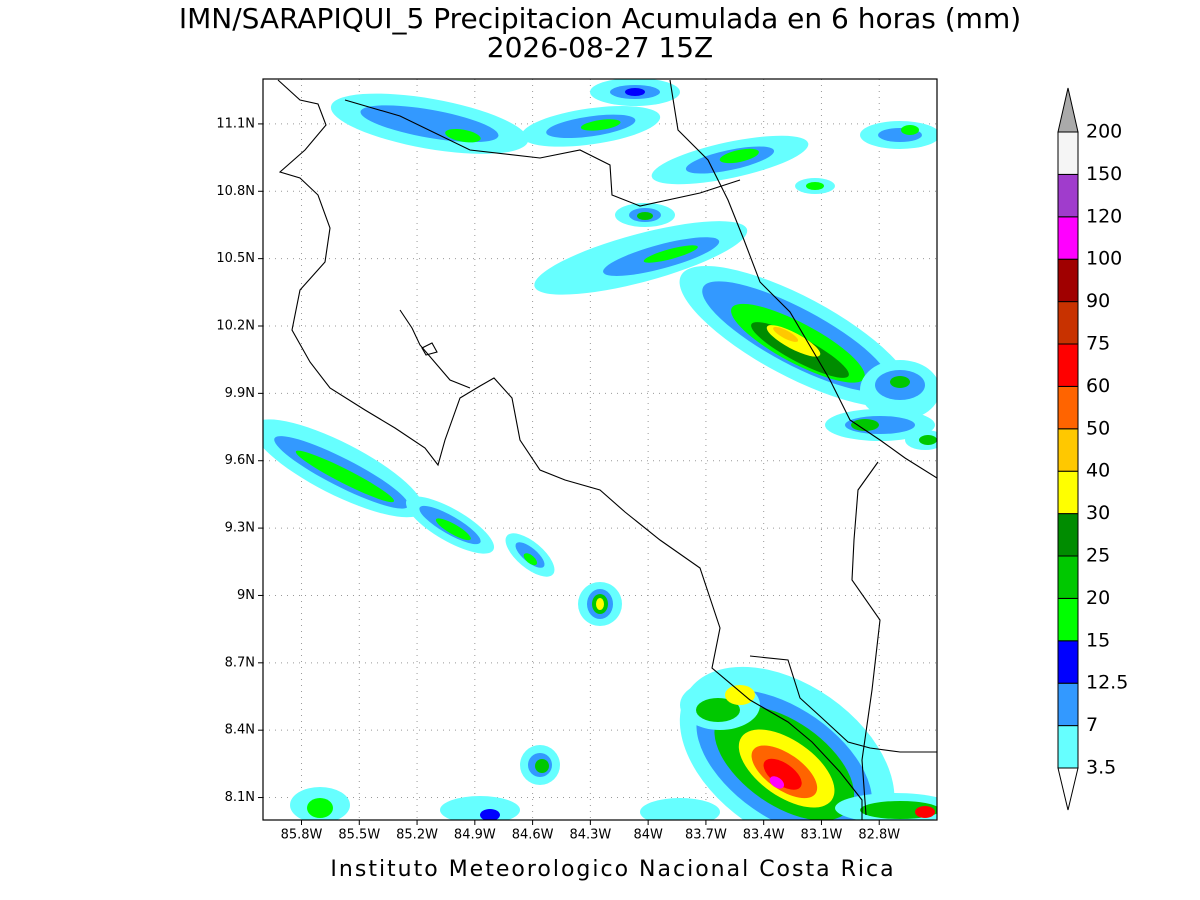  What do you see at coordinates (822, 835) in the screenshot?
I see `x-tick-label: 83.1W` at bounding box center [822, 835].